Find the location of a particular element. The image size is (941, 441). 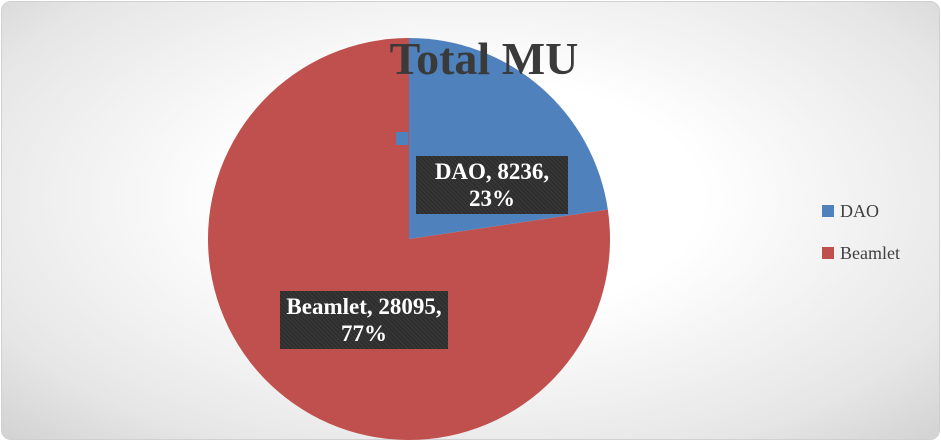

data-label: DAO, 8236, 23% is located at coordinates (492, 185).